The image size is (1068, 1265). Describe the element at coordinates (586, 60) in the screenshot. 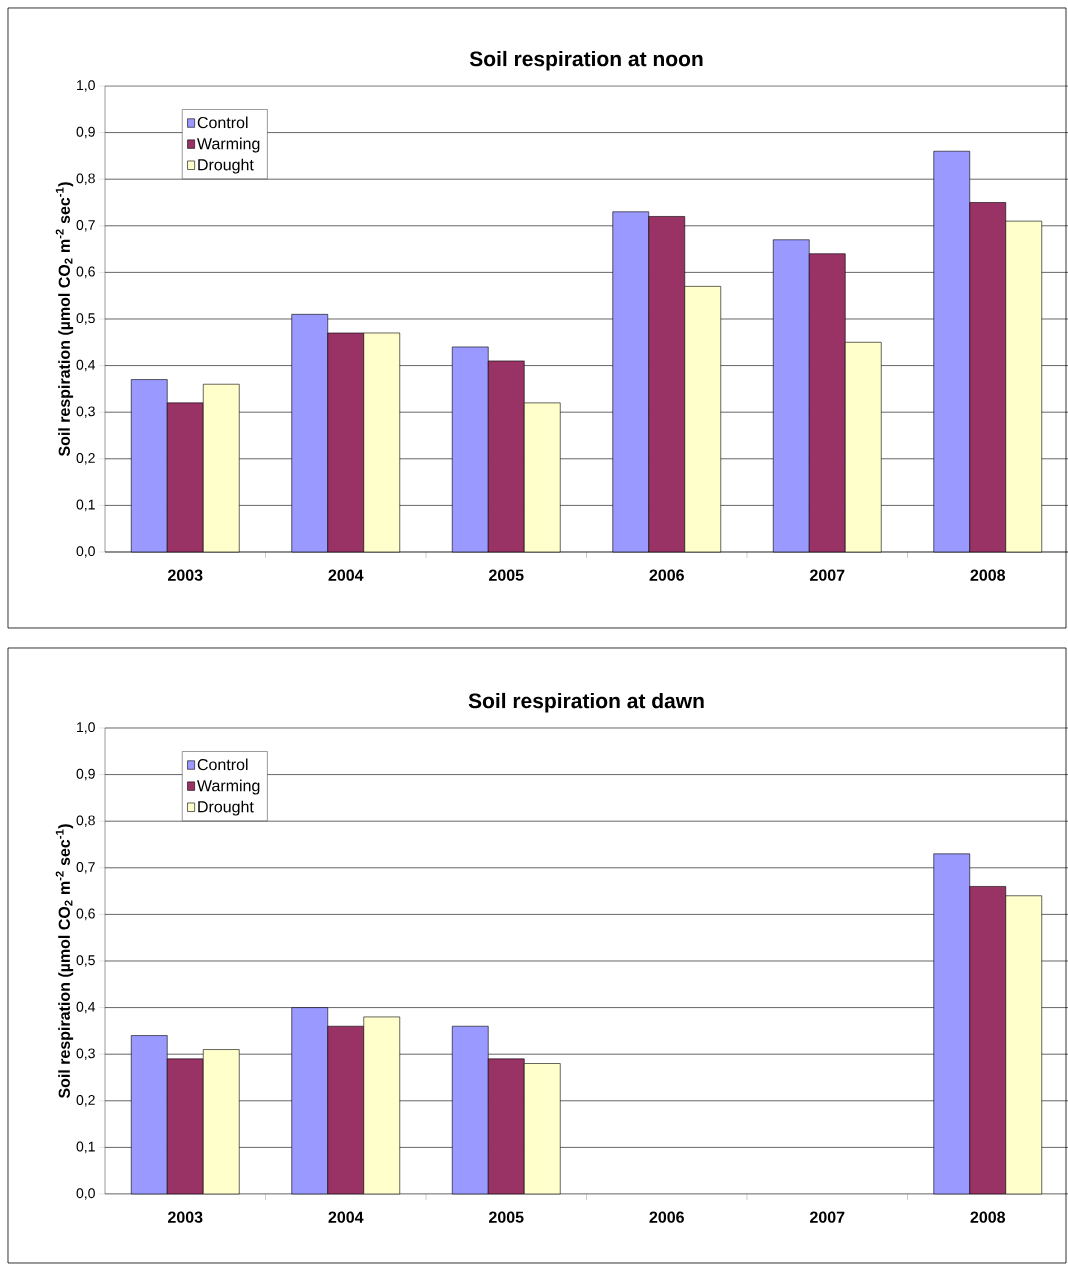

I see `chart-title: Soil respiration at noon` at that location.